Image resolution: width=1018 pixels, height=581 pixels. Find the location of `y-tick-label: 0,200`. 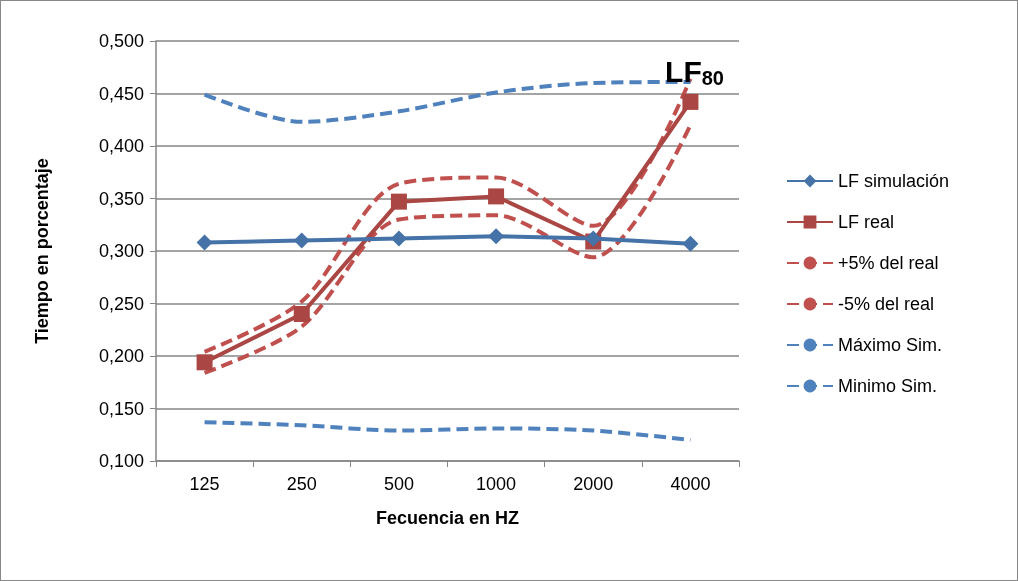

y-tick-label: 0,200 is located at coordinates (121, 356).